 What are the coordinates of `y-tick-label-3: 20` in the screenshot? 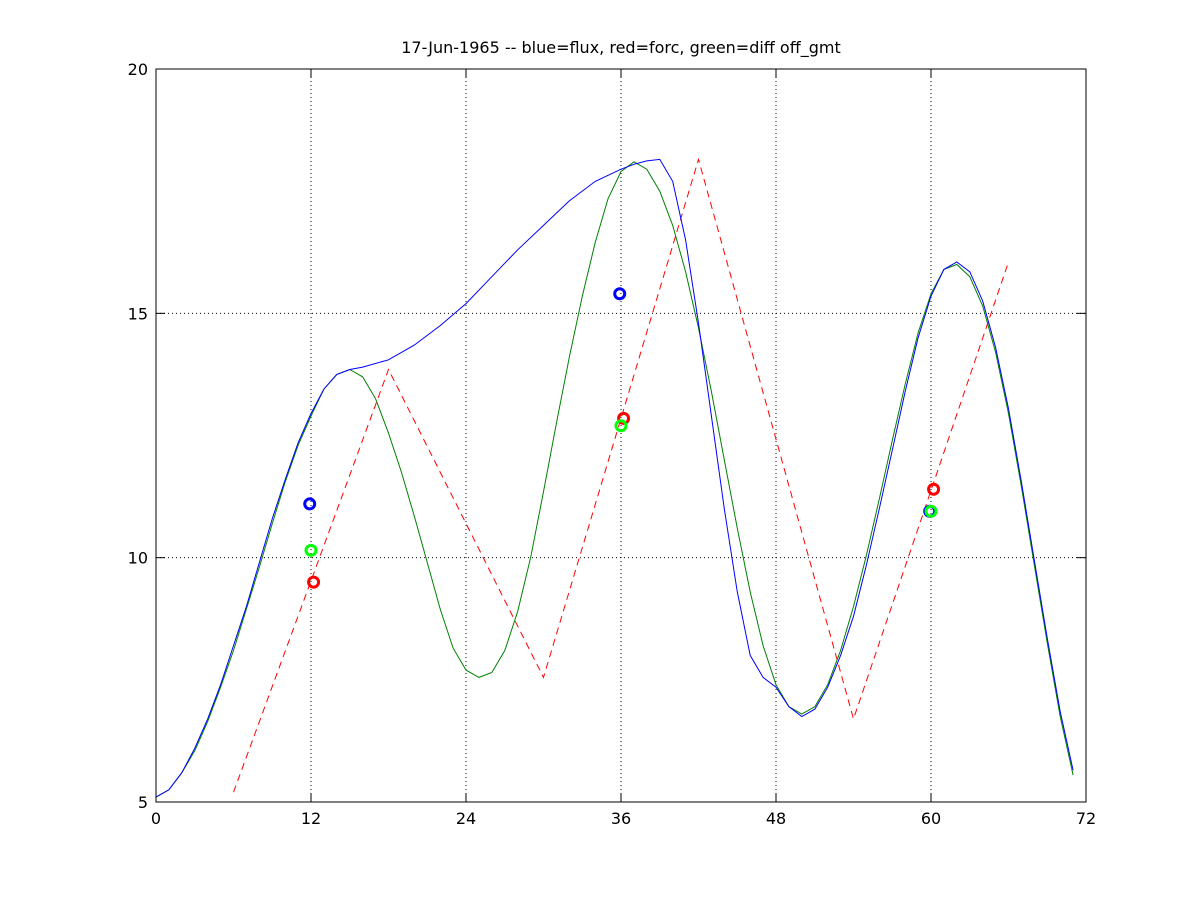 It's located at (138, 69).